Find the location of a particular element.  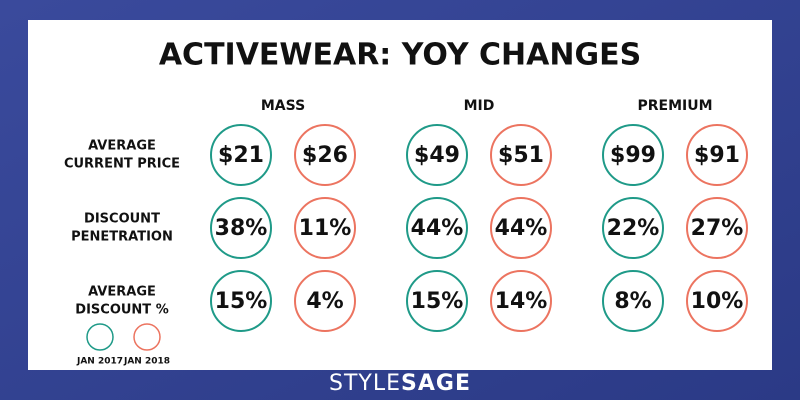

logo-part: STYLE is located at coordinates (365, 383).